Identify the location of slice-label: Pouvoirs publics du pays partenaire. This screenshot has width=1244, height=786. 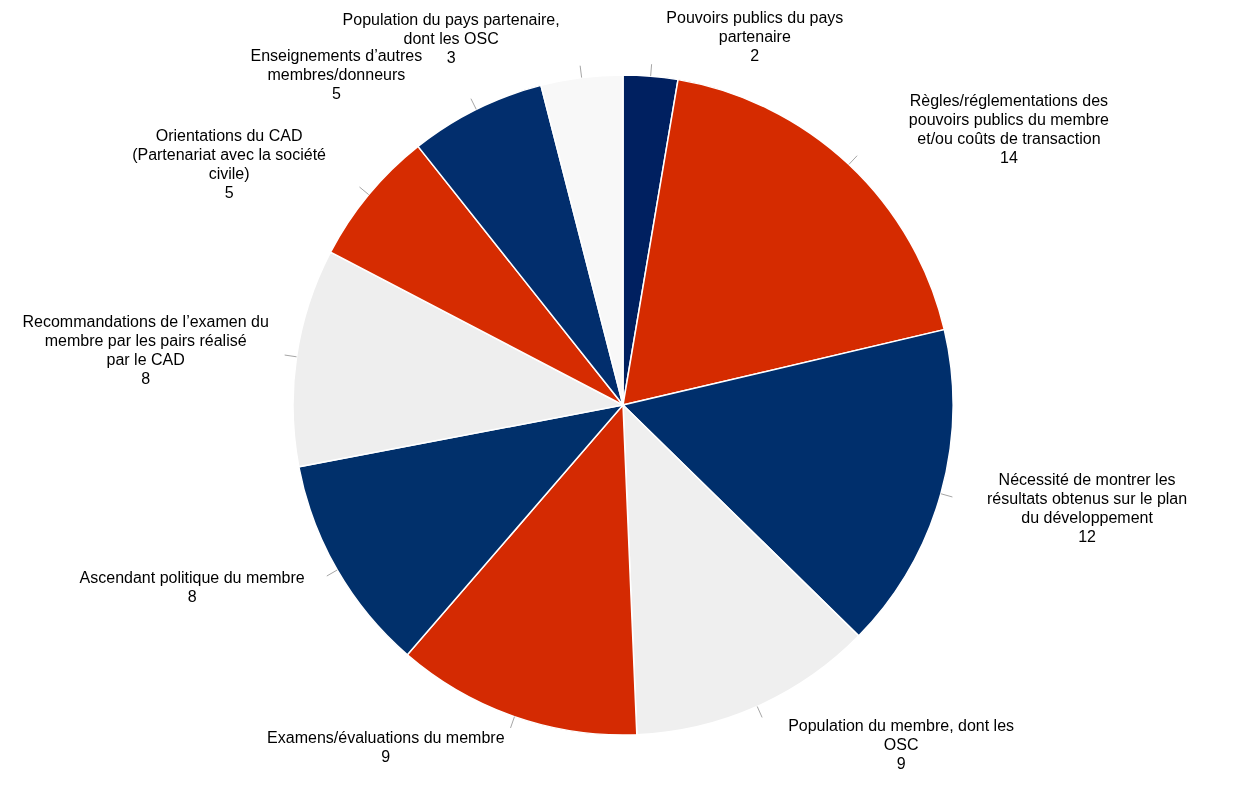
(755, 27).